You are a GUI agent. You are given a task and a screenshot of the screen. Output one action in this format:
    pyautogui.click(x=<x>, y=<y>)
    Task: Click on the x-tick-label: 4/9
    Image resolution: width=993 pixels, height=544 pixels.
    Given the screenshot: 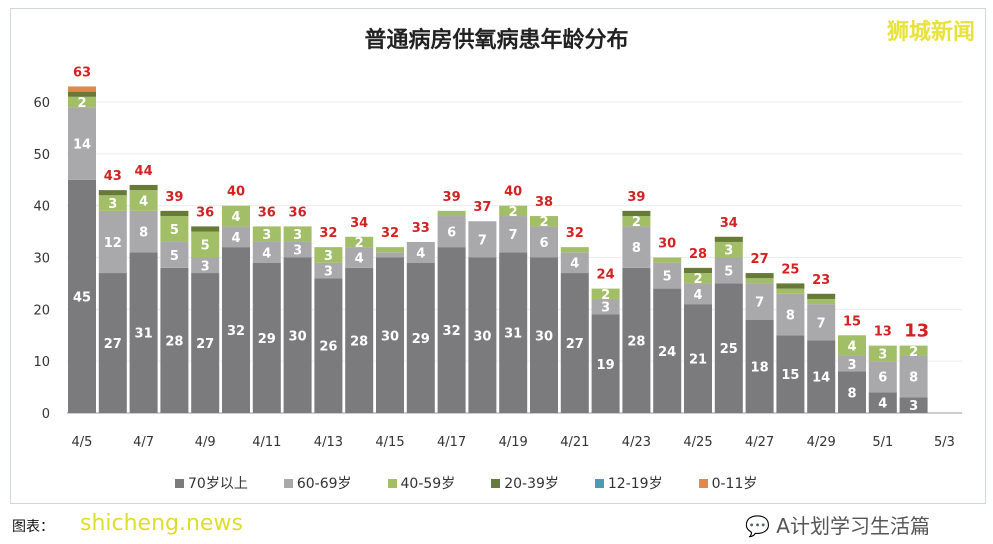 What is the action you would take?
    pyautogui.click(x=205, y=442)
    